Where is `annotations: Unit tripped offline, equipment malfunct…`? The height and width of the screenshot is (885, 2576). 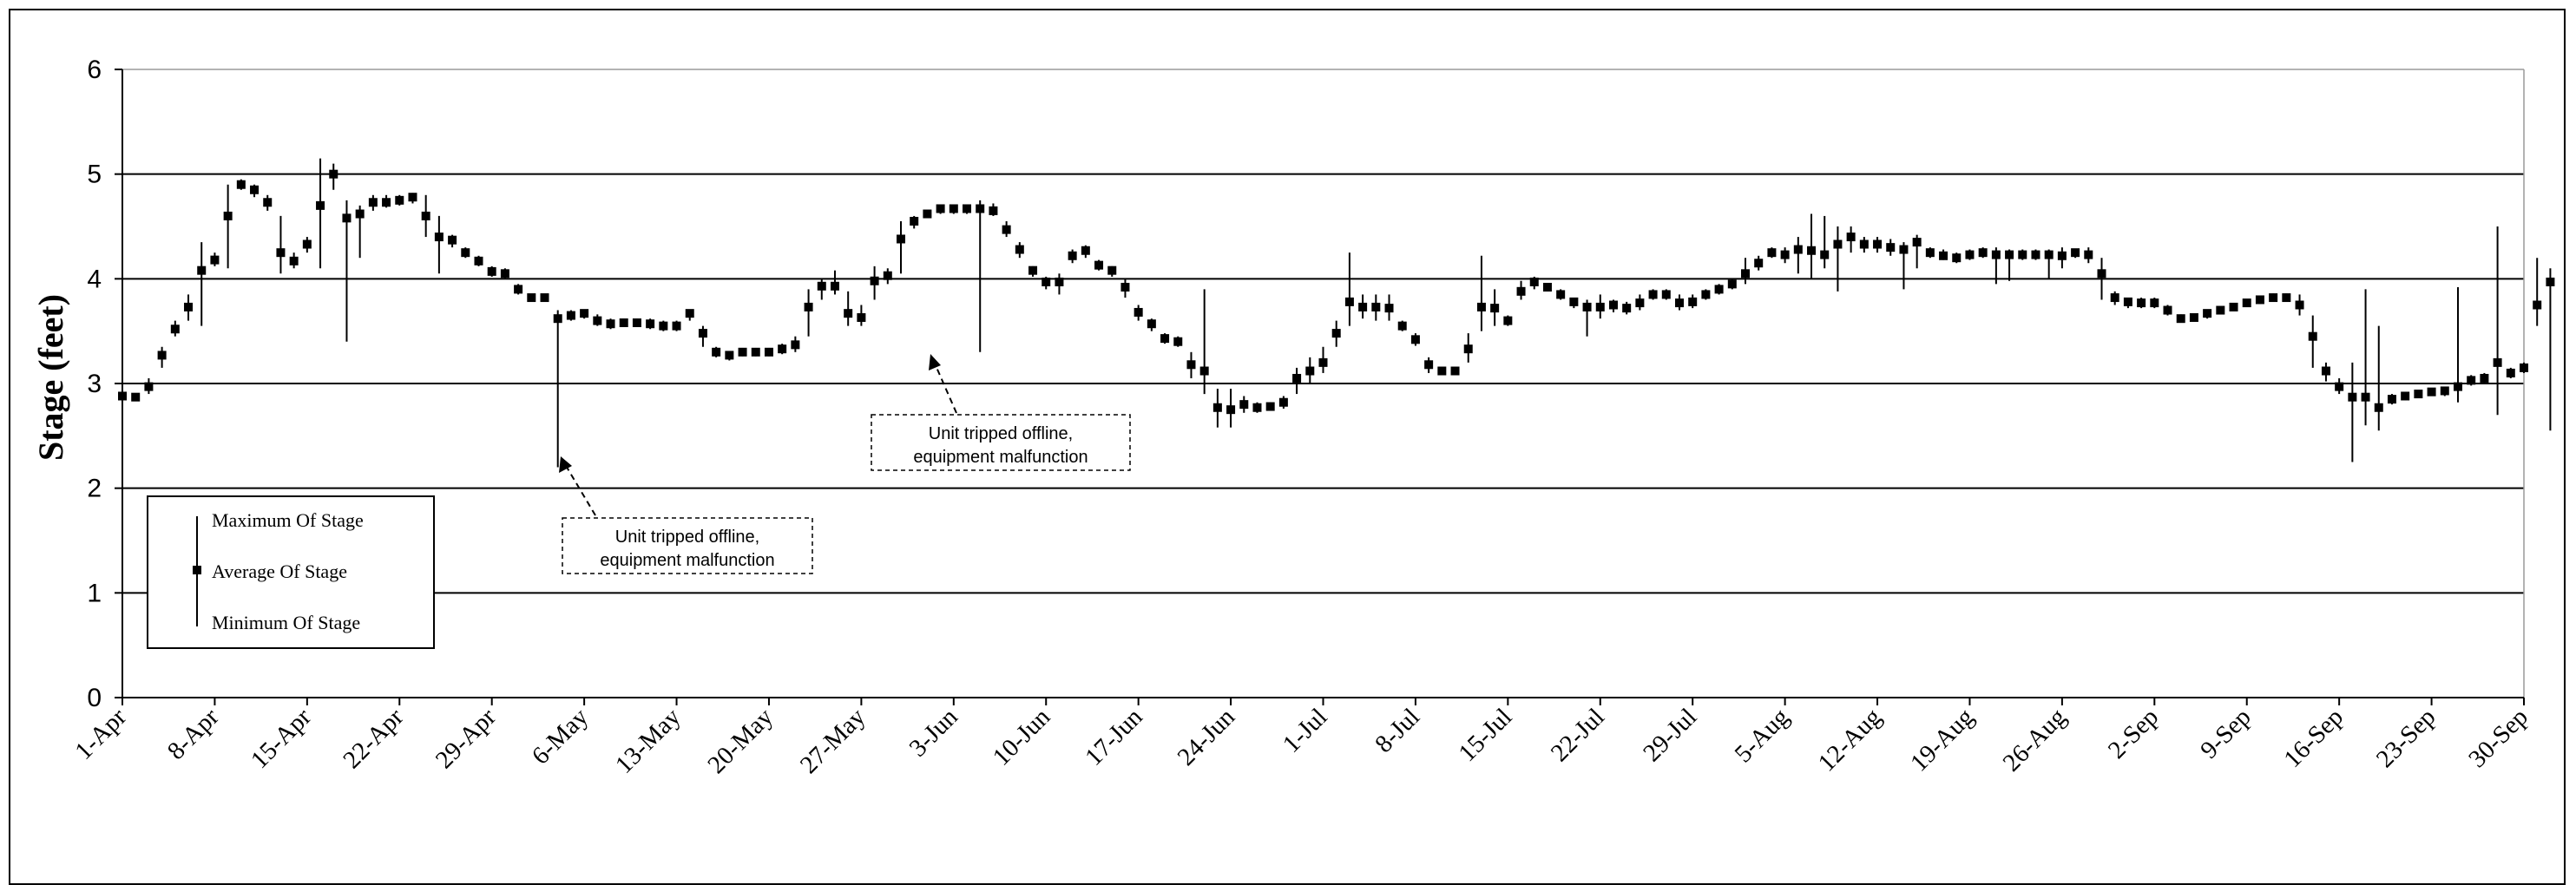
annotations: Unit tripped offline, equipment malfunct… is located at coordinates (845, 464).